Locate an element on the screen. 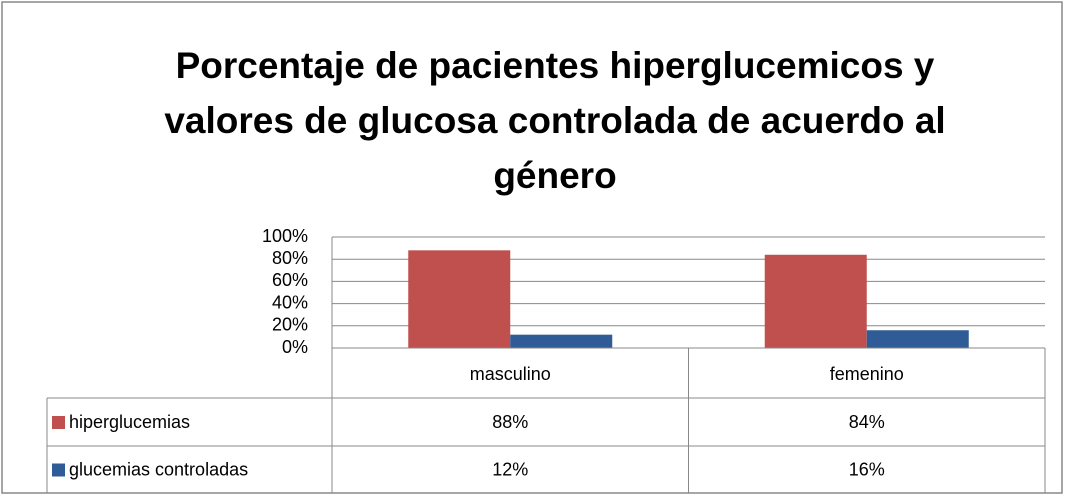 This screenshot has height=496, width=1065. data-label: 16% is located at coordinates (867, 469).